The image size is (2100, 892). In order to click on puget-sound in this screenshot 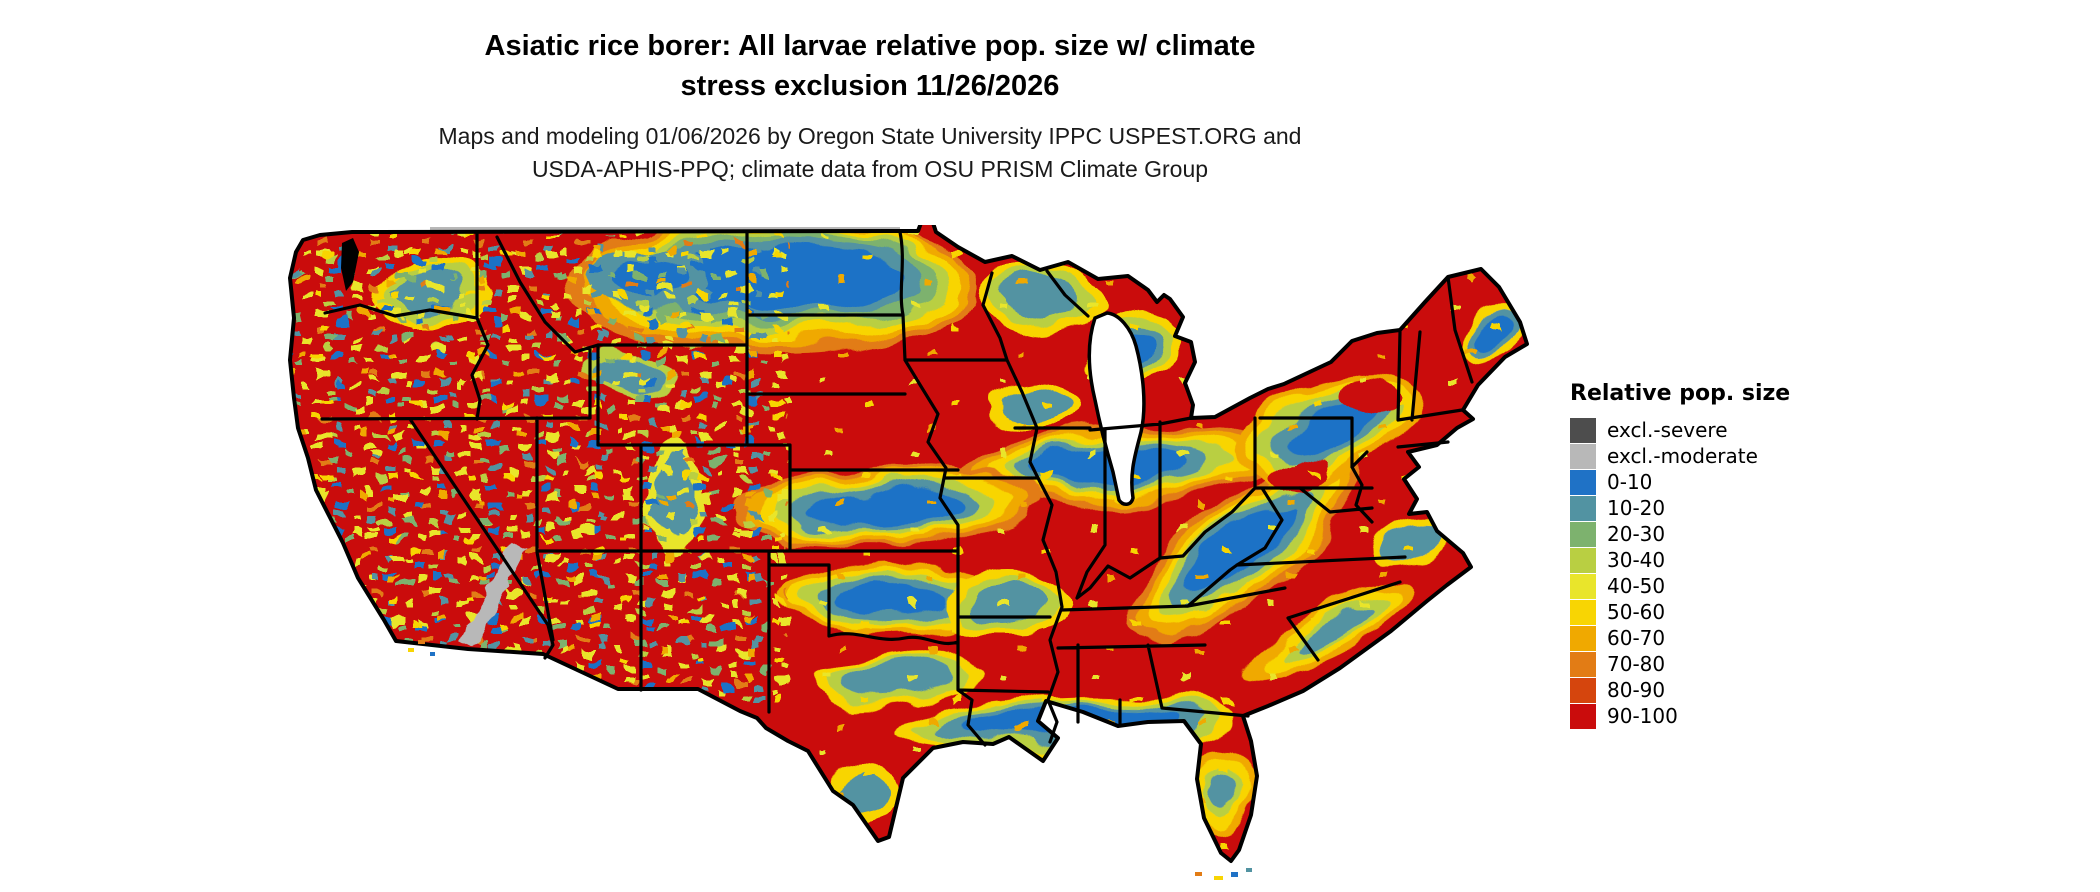, I will do `click(350, 264)`.